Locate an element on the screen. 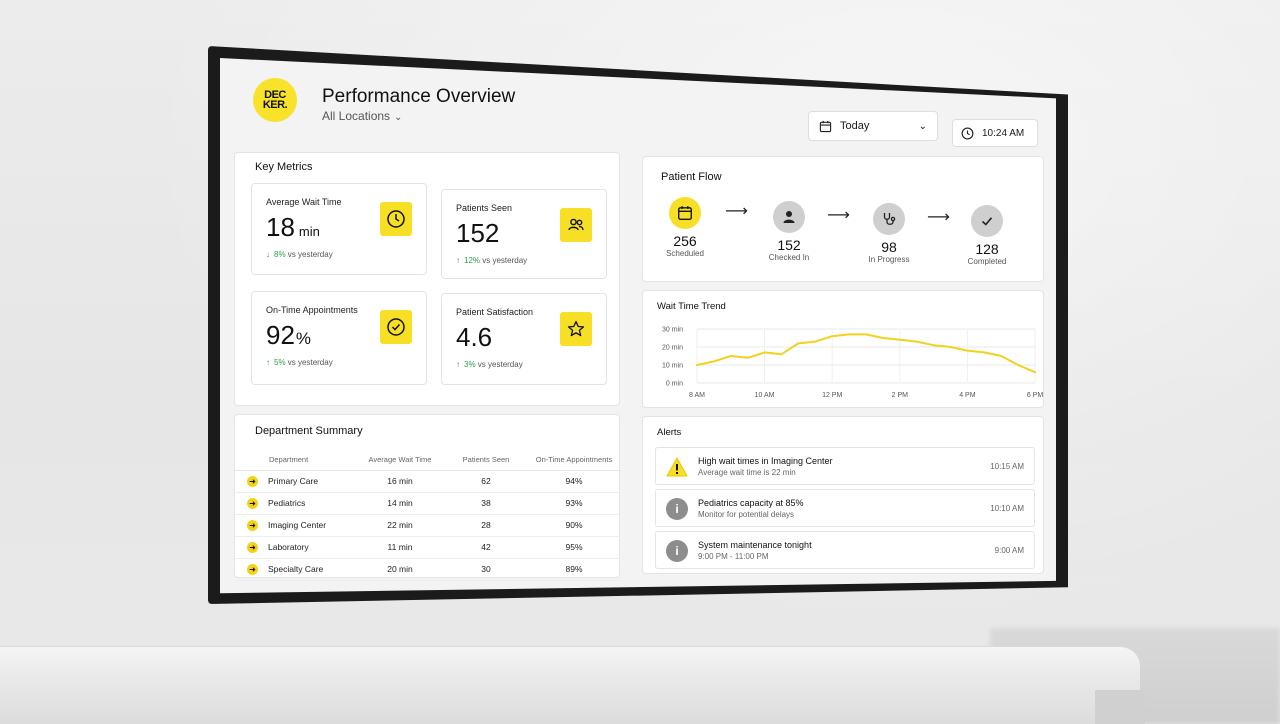 The height and width of the screenshot is (724, 1280). wait-time-cell: 22 min is located at coordinates (400, 525).